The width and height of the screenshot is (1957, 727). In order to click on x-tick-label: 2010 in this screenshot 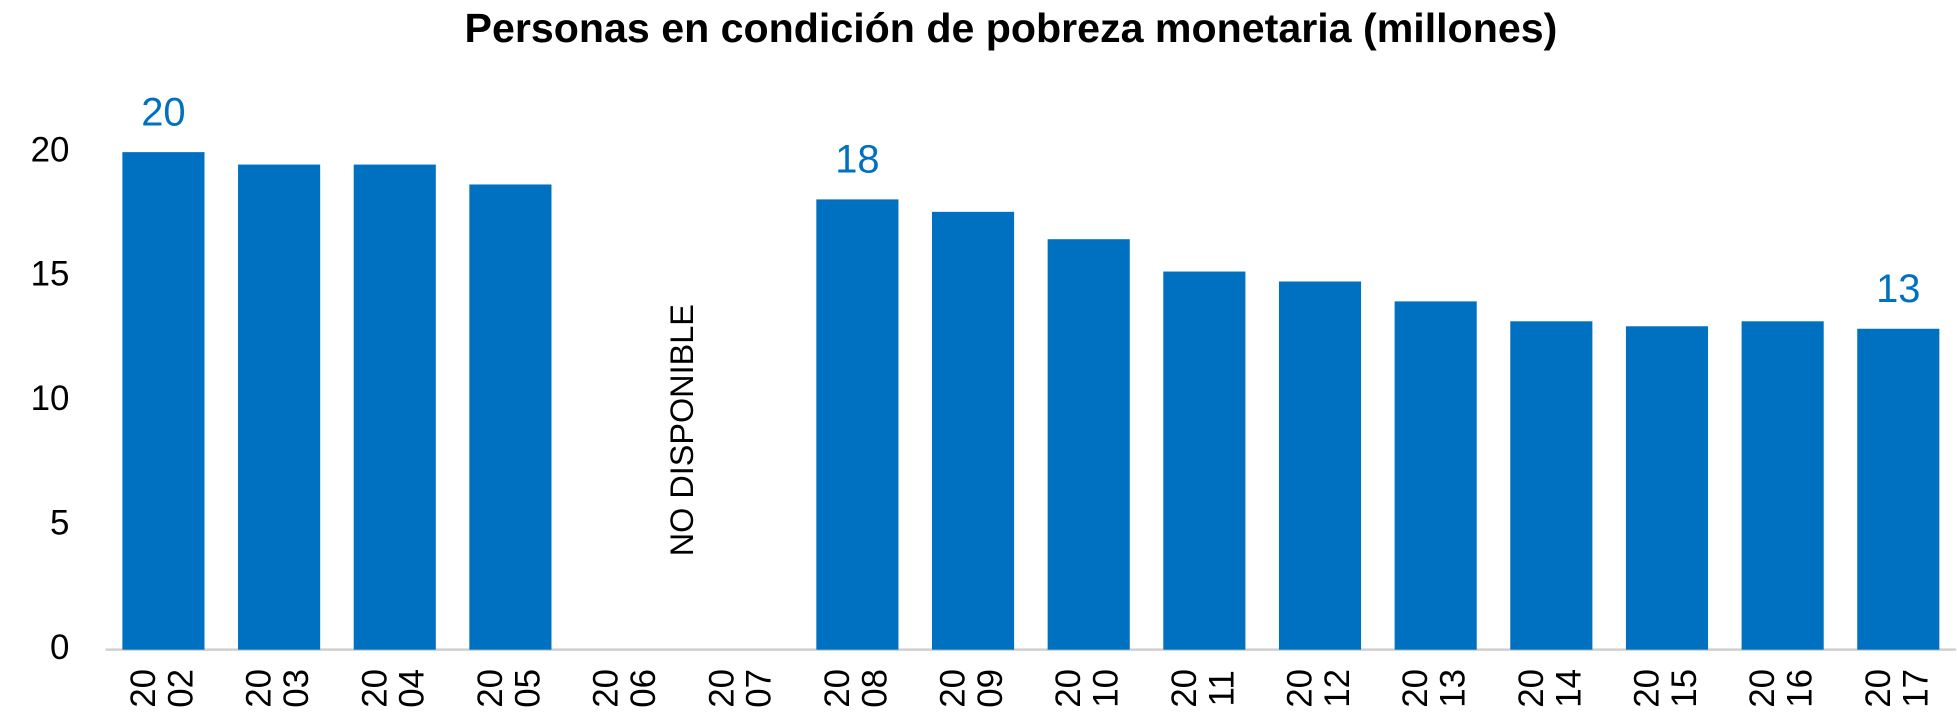, I will do `click(1087, 688)`.